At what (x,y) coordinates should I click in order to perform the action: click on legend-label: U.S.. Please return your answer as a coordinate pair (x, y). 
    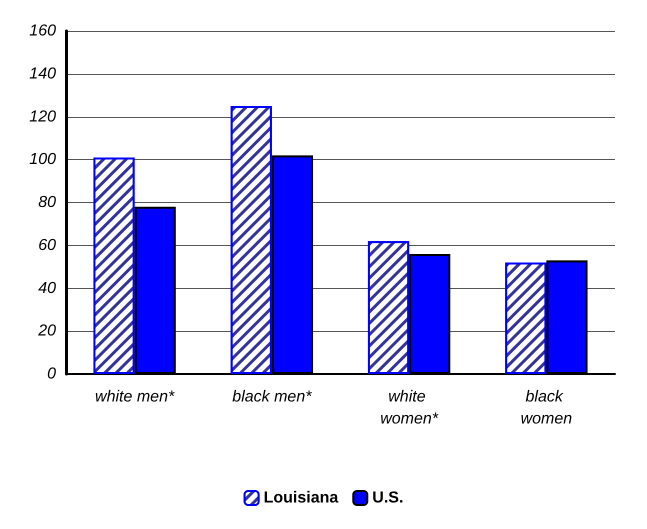
    Looking at the image, I should click on (388, 498).